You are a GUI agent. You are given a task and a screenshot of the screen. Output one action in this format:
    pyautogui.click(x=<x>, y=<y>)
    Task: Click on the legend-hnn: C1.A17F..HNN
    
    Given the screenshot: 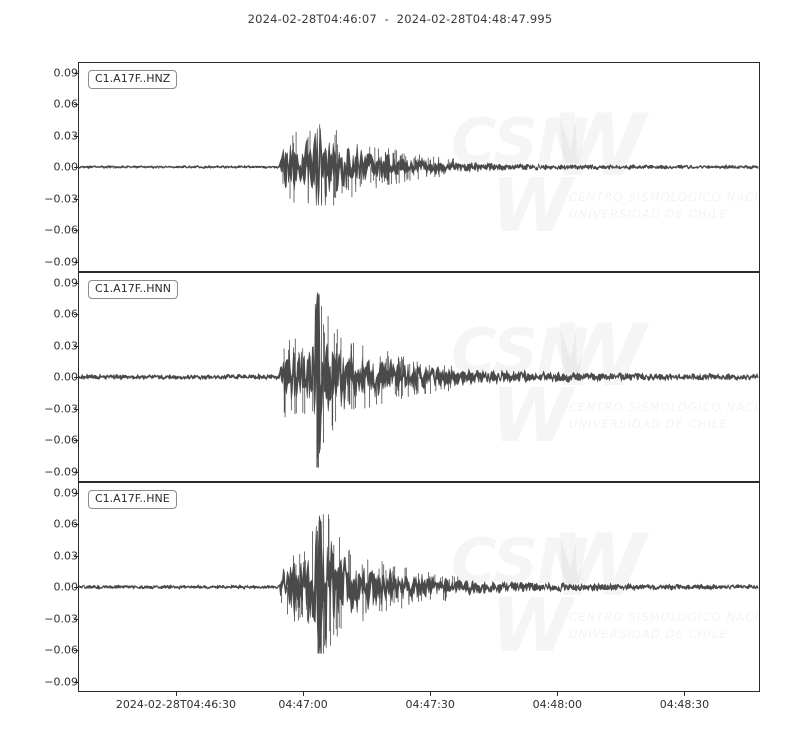 What is the action you would take?
    pyautogui.click(x=133, y=290)
    